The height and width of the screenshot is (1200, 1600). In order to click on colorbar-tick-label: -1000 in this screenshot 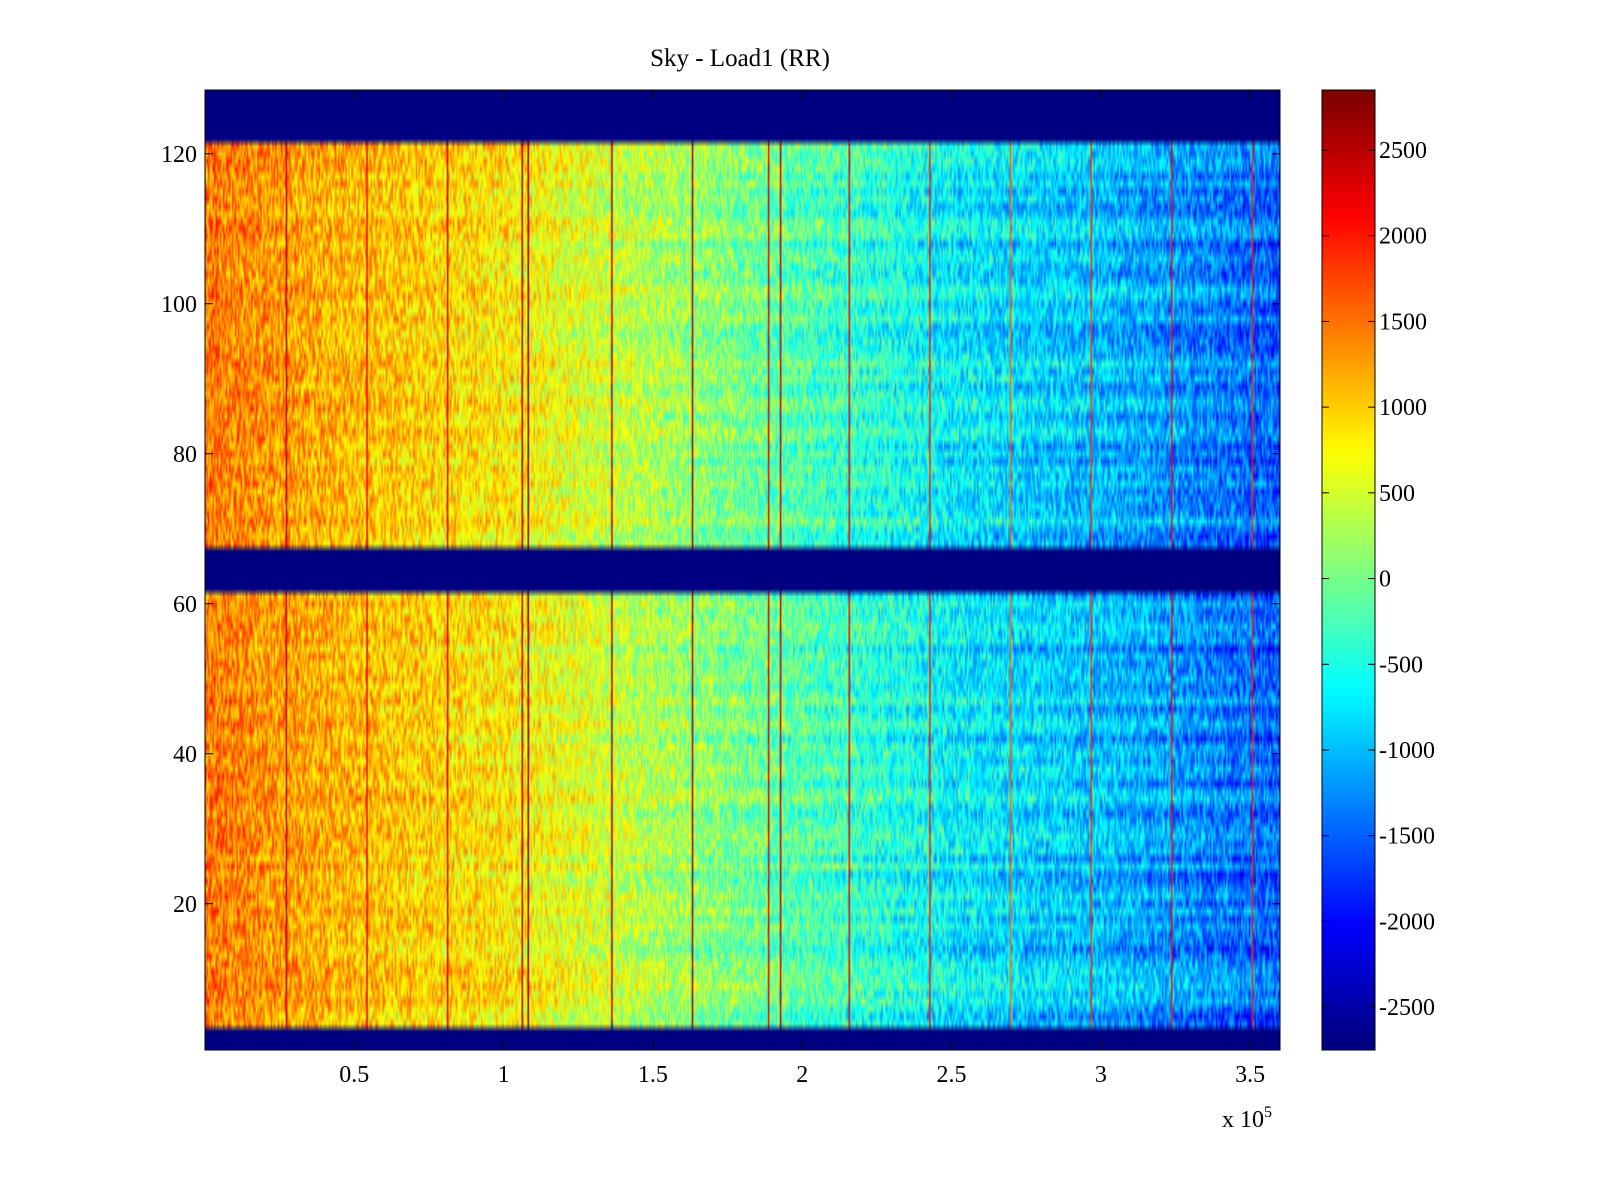, I will do `click(1407, 751)`.